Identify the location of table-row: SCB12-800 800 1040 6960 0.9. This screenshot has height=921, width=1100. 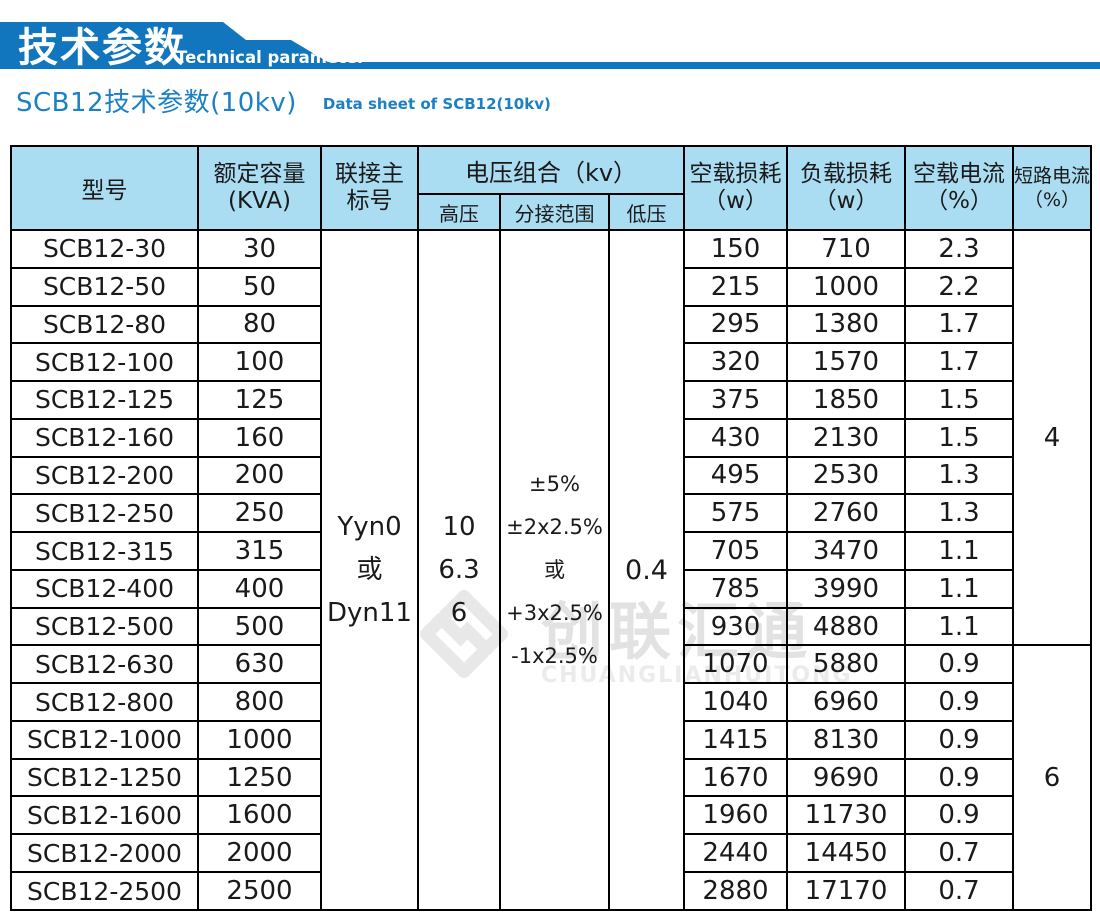
(550, 702).